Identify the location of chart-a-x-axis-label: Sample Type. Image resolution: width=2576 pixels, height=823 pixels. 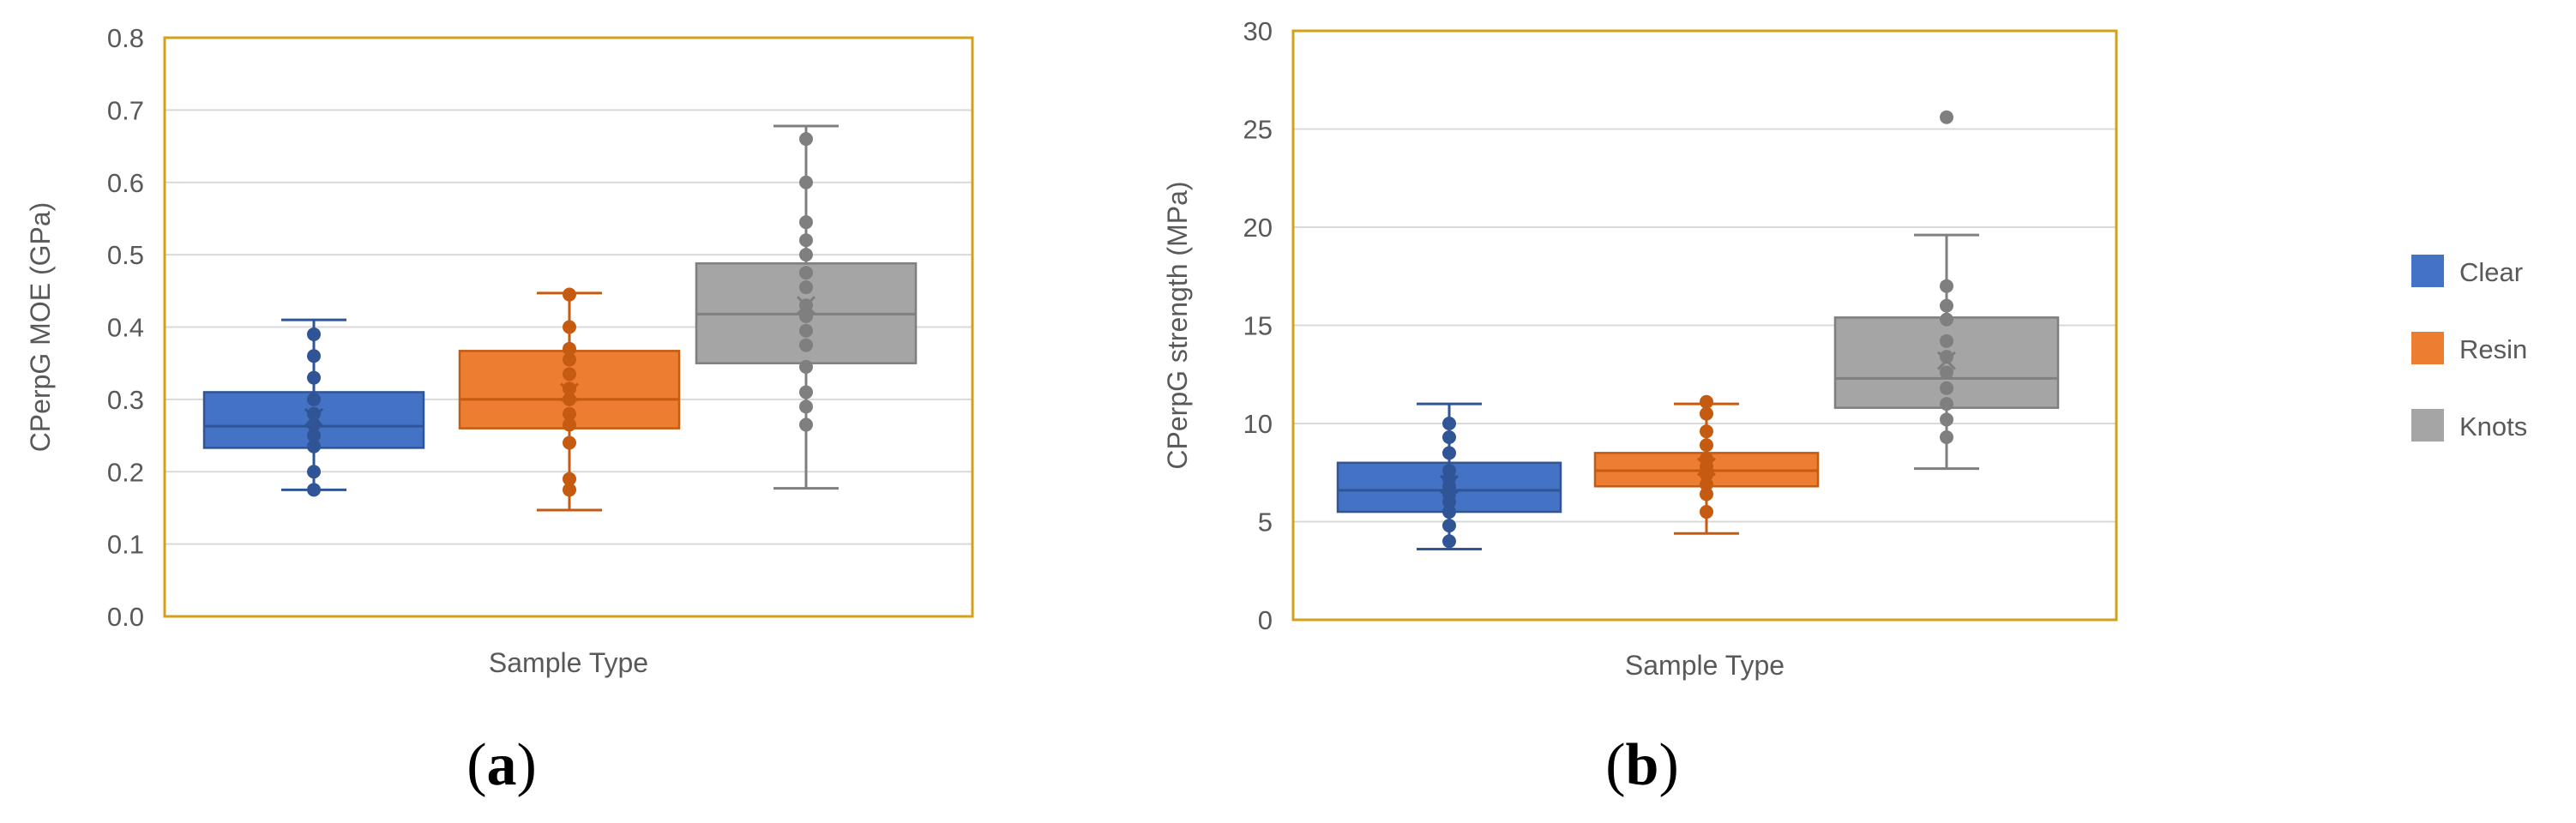
(568, 662).